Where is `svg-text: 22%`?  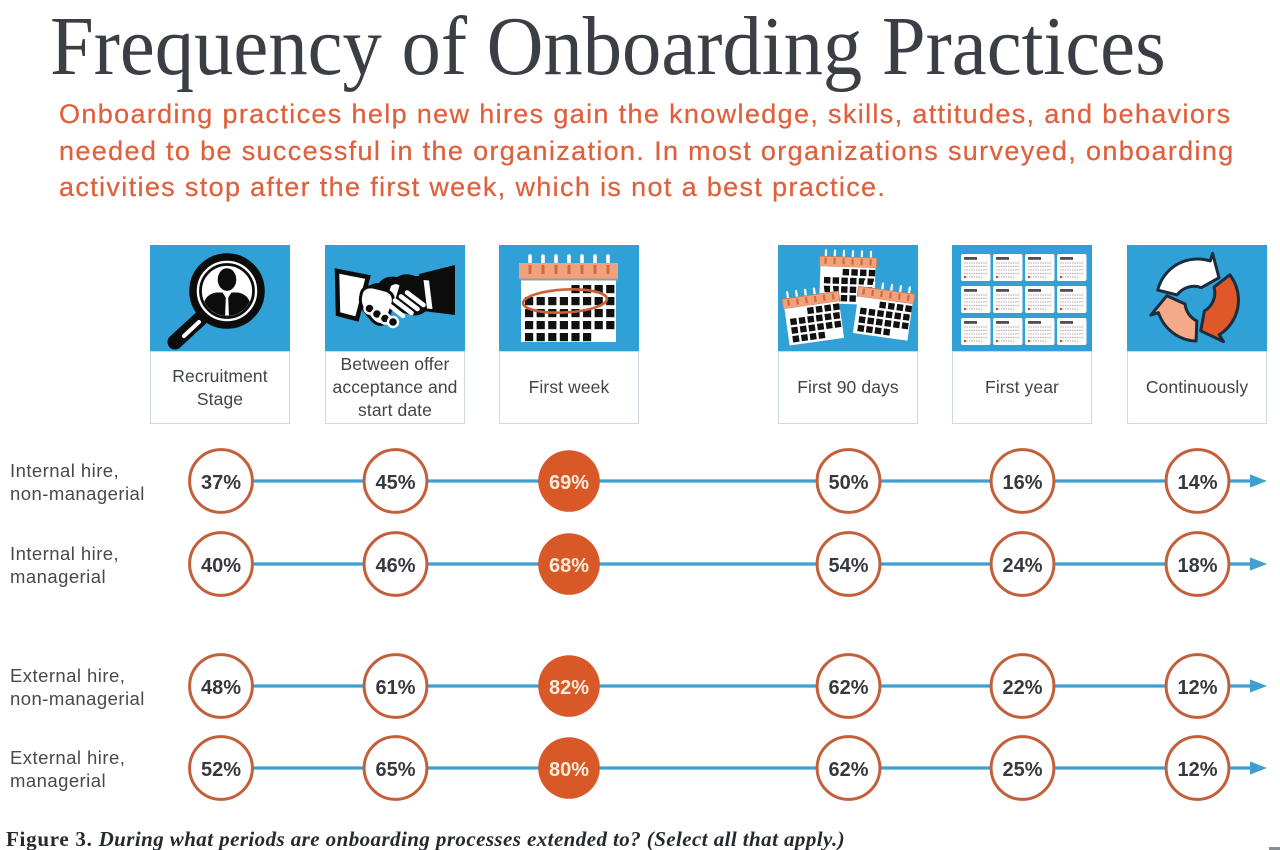 svg-text: 22% is located at coordinates (1022, 688).